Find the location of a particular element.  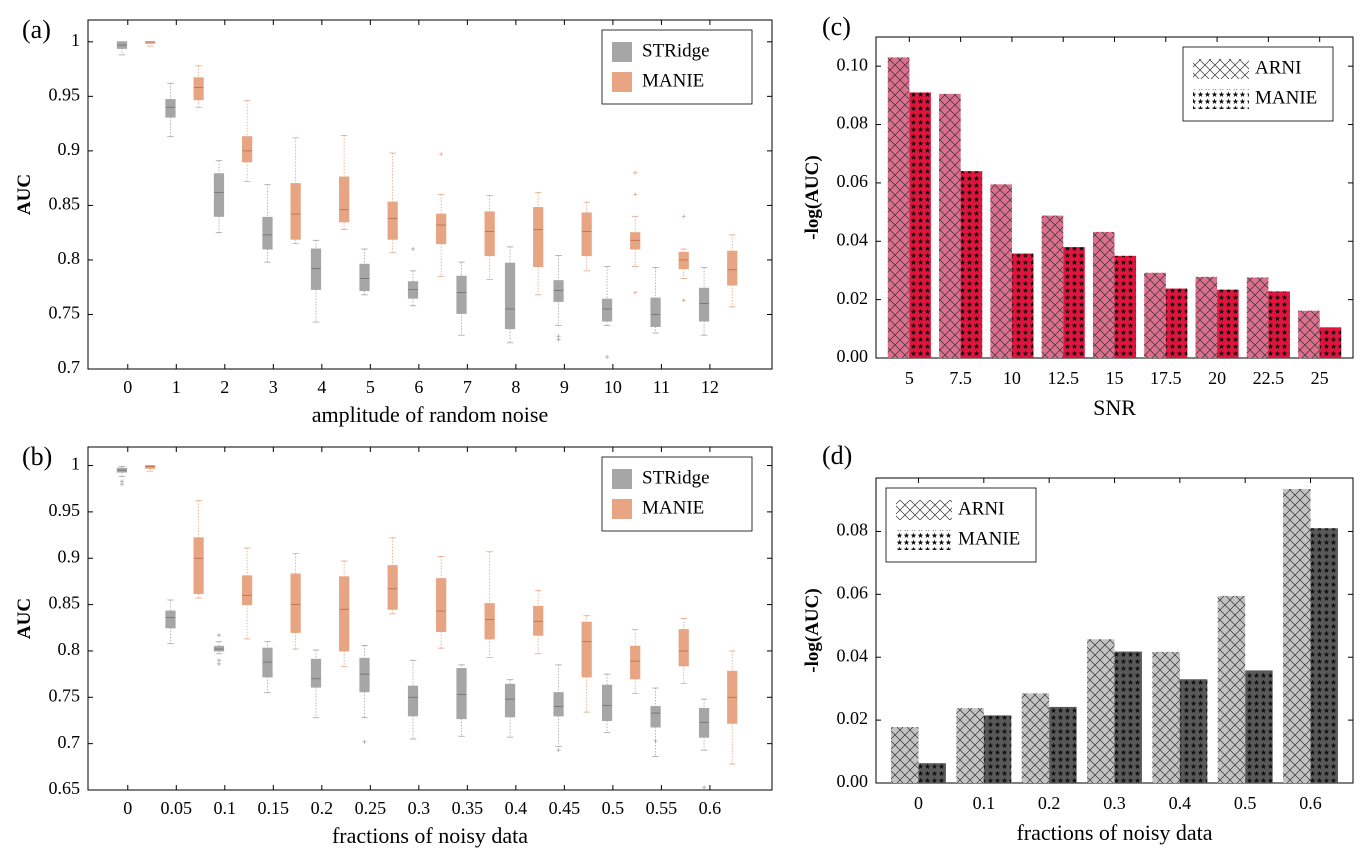

legend-label: ARNI is located at coordinates (1278, 67).